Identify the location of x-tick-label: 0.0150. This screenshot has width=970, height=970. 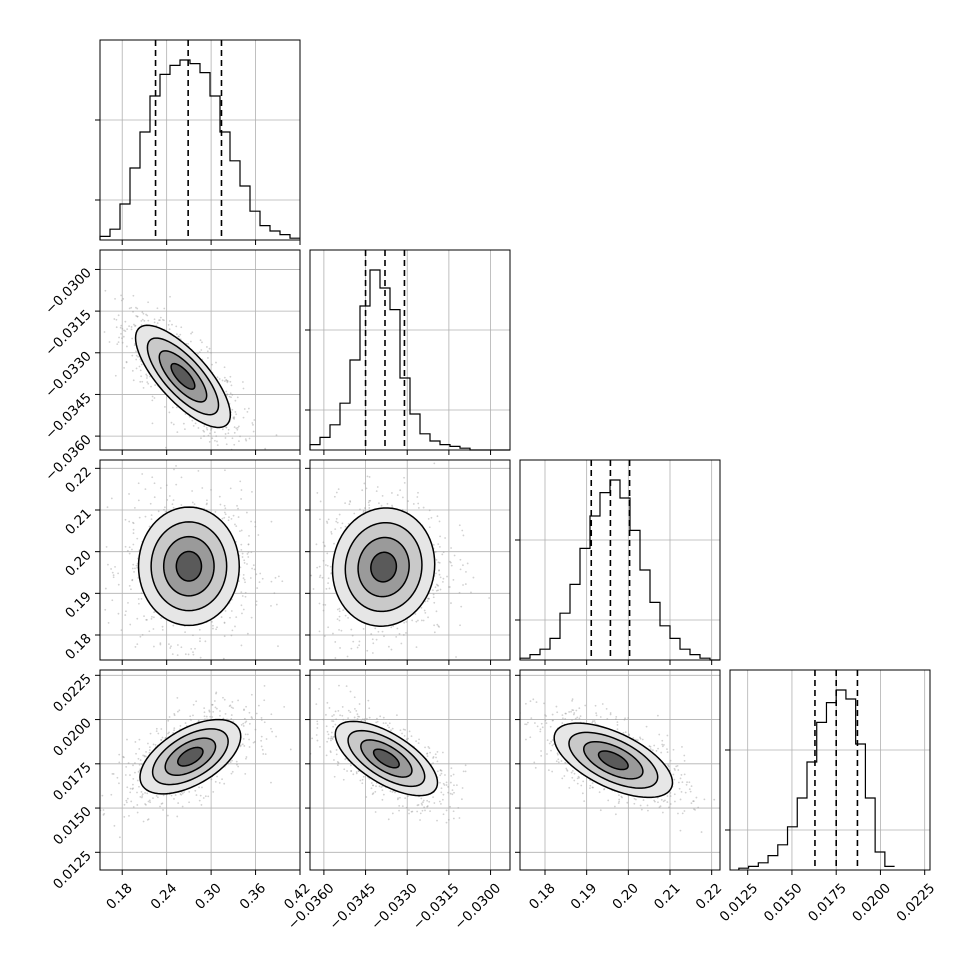
(783, 902).